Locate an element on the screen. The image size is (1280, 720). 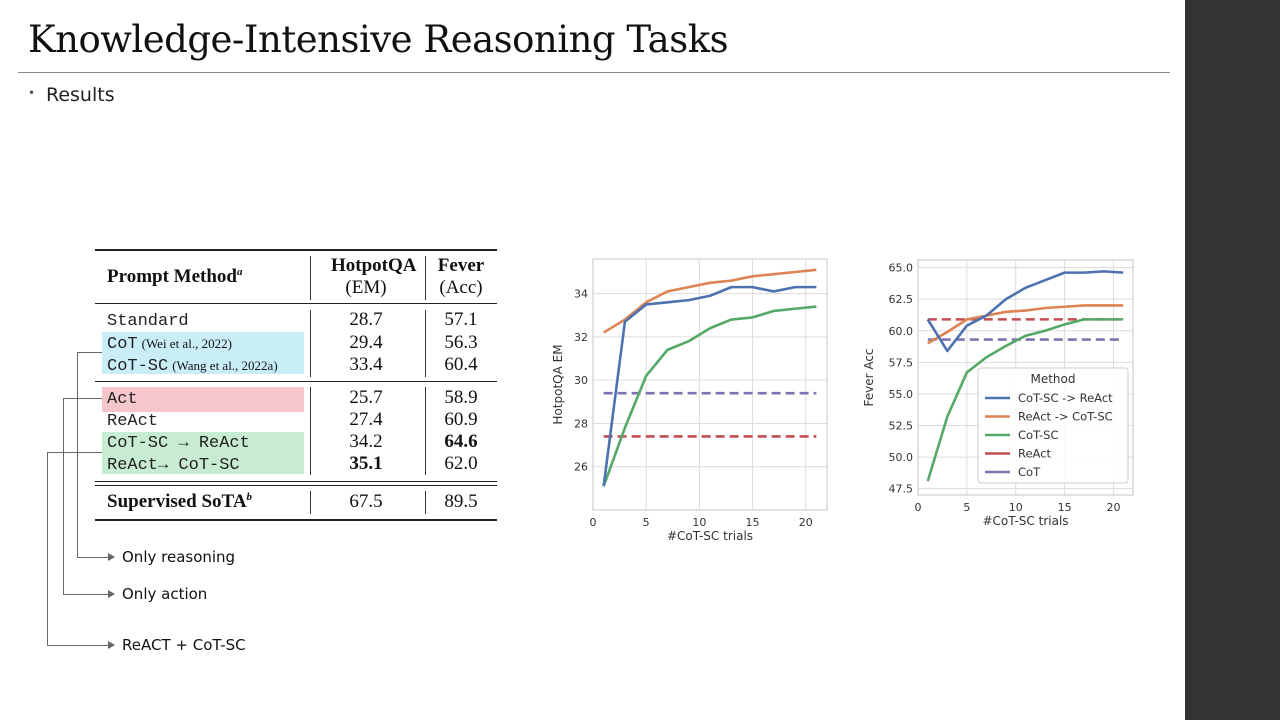
legend-entry: CoT is located at coordinates (1029, 472).